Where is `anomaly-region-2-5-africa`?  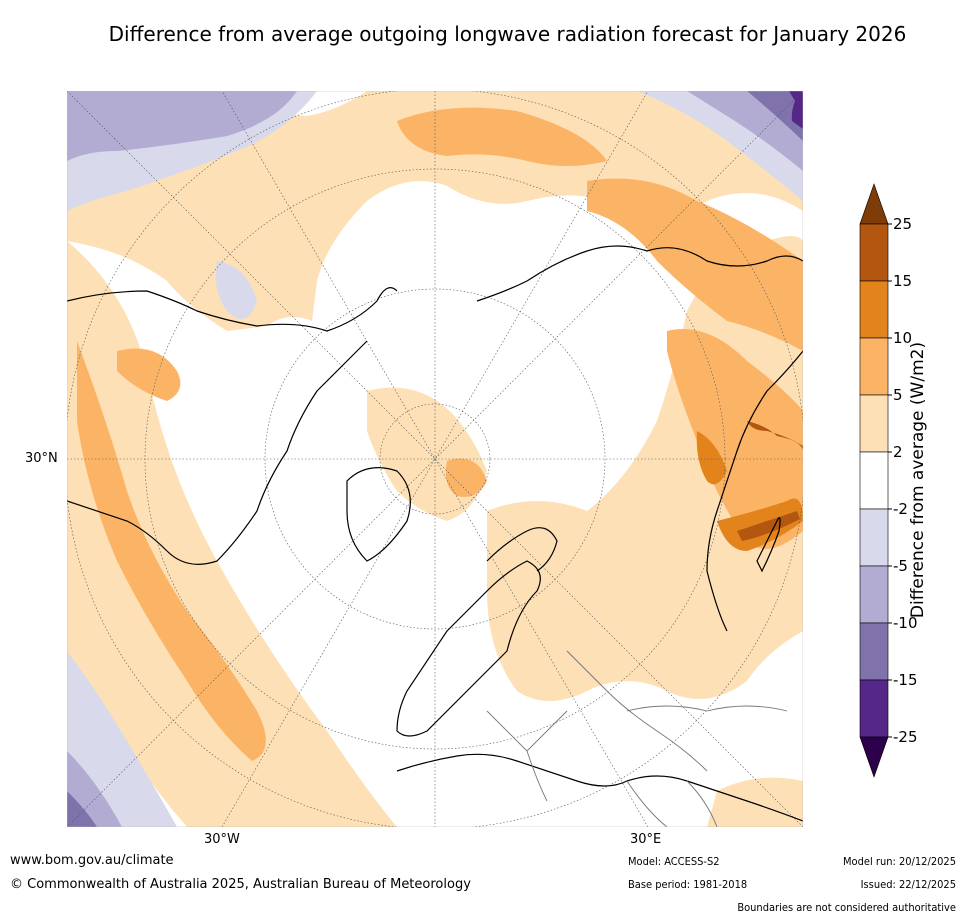
anomaly-region-2-5-africa is located at coordinates (755, 802).